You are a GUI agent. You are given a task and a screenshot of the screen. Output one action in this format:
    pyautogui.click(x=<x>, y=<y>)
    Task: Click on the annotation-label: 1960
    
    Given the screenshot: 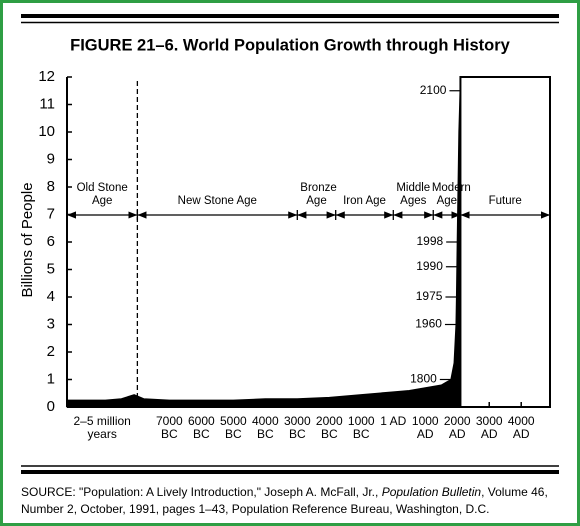 What is the action you would take?
    pyautogui.click(x=428, y=324)
    